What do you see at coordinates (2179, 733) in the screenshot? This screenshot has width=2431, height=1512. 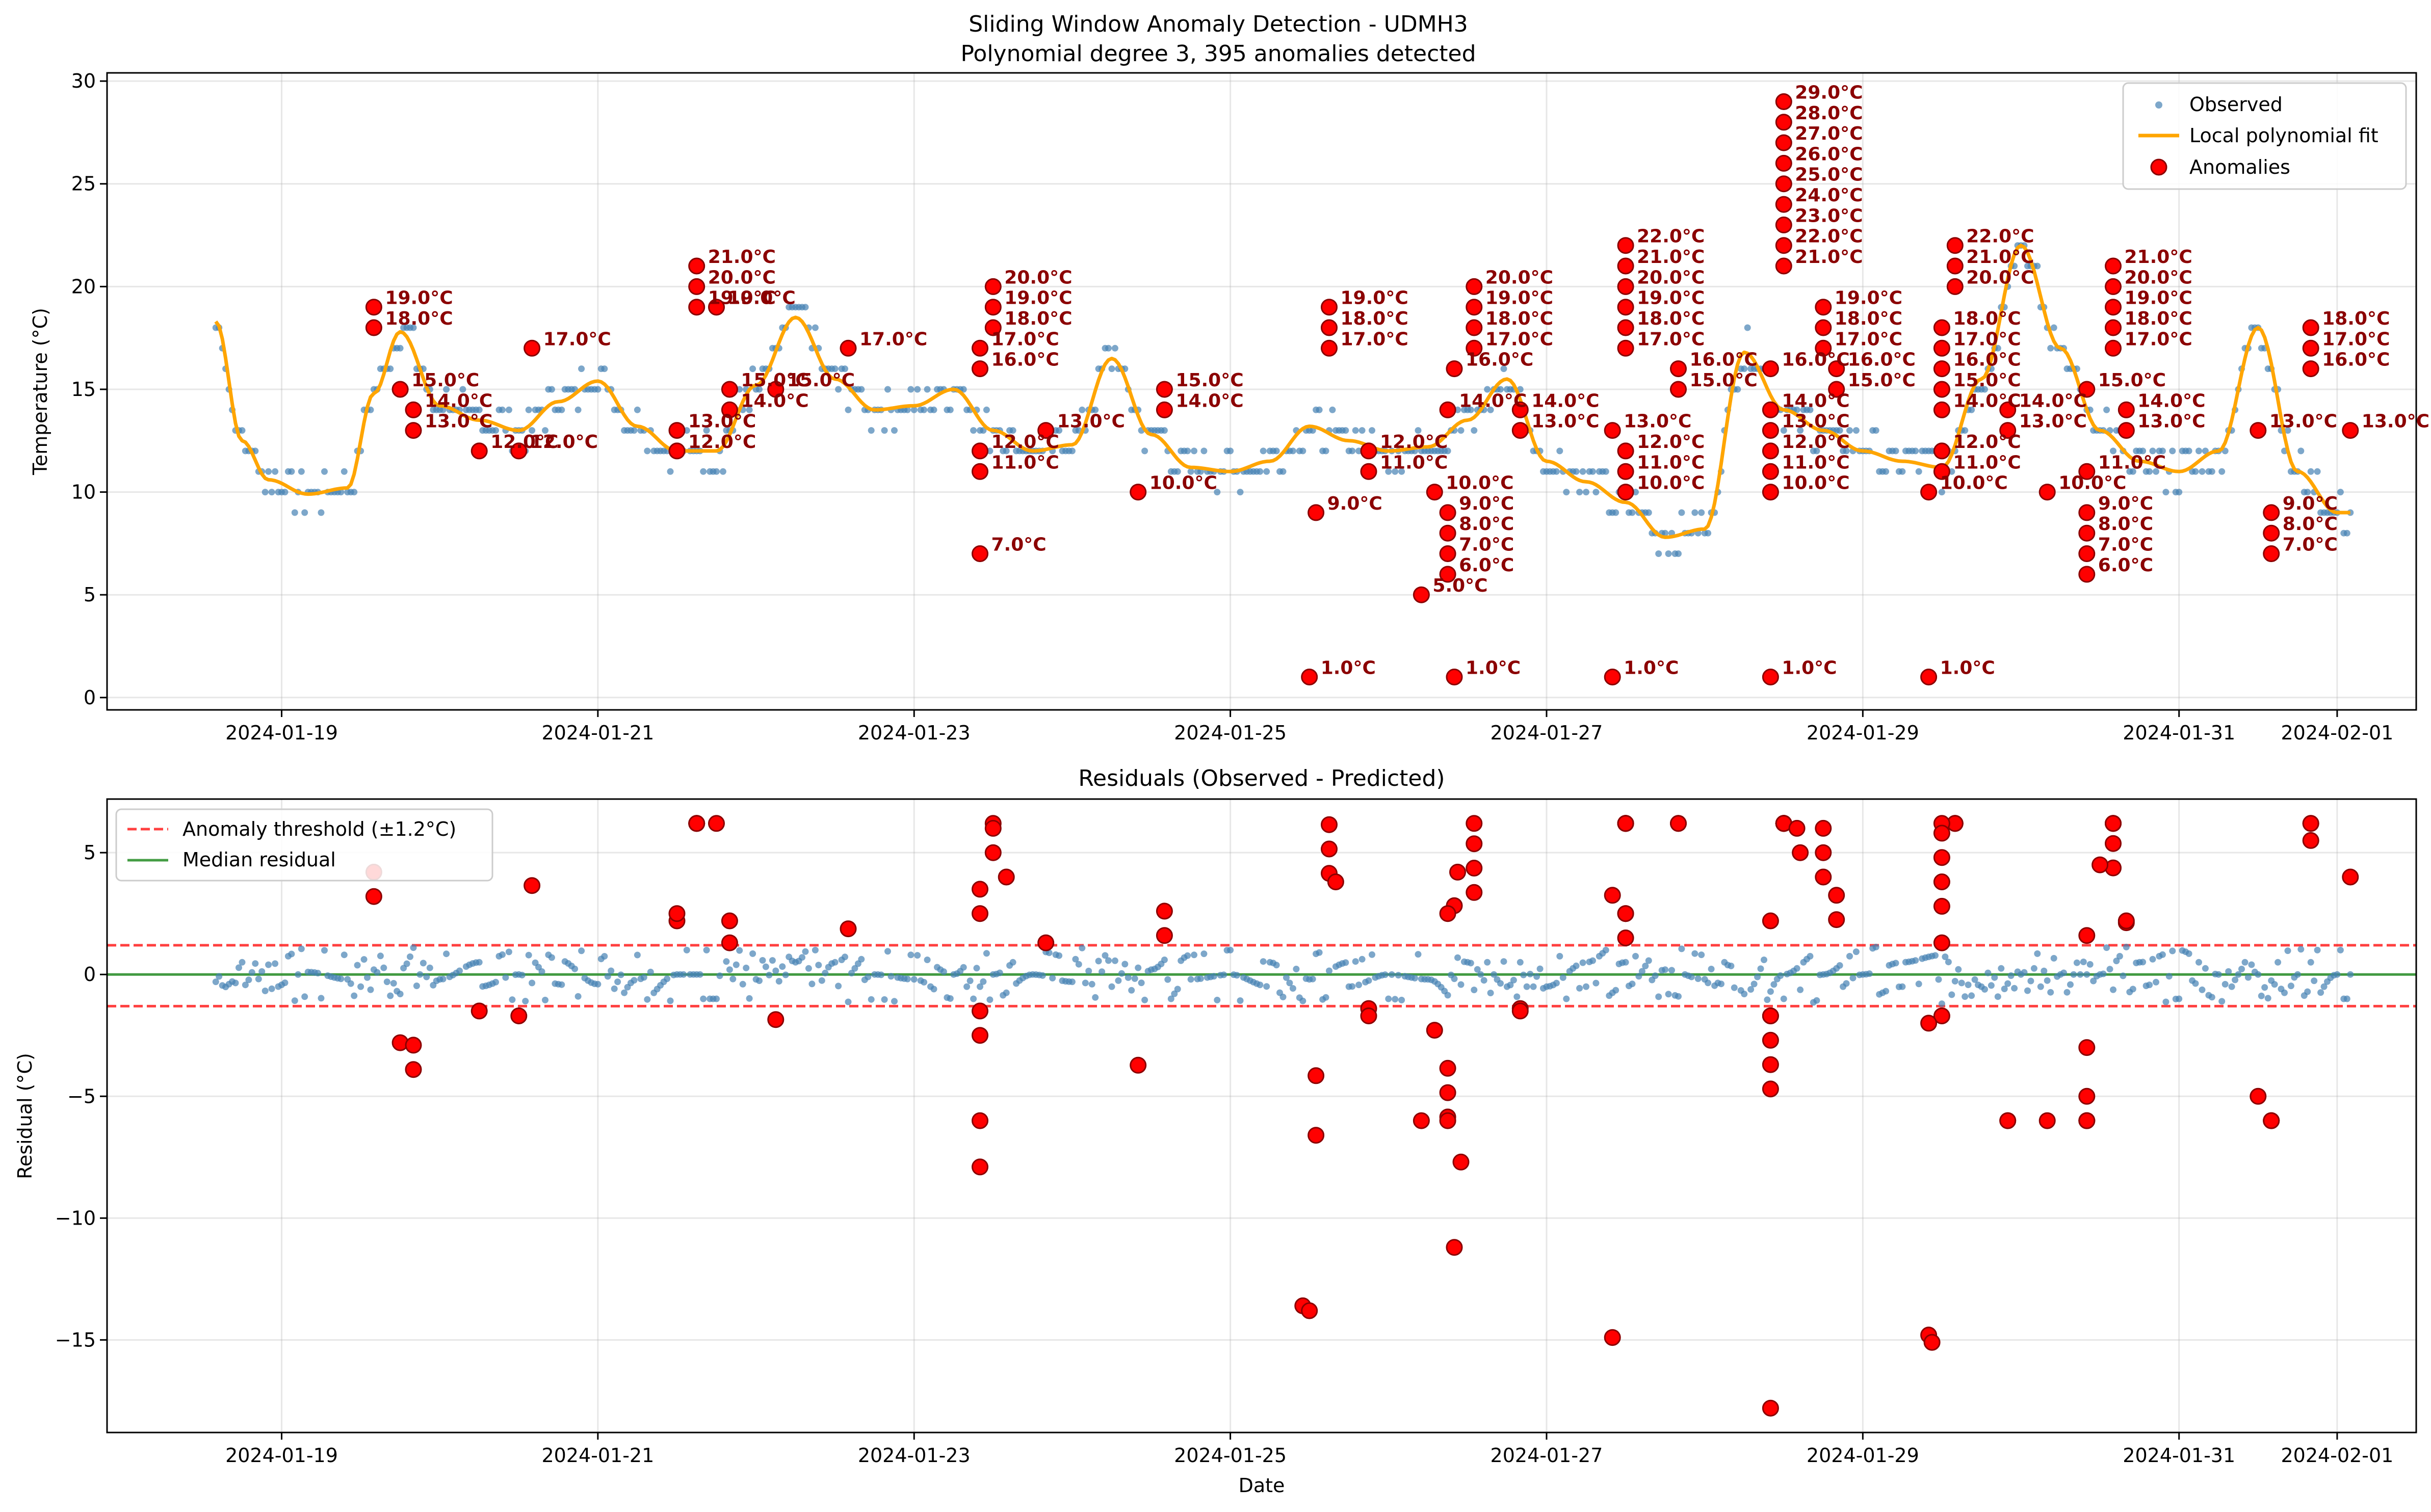 I see `top-x-tick-label: 2024-01-31` at bounding box center [2179, 733].